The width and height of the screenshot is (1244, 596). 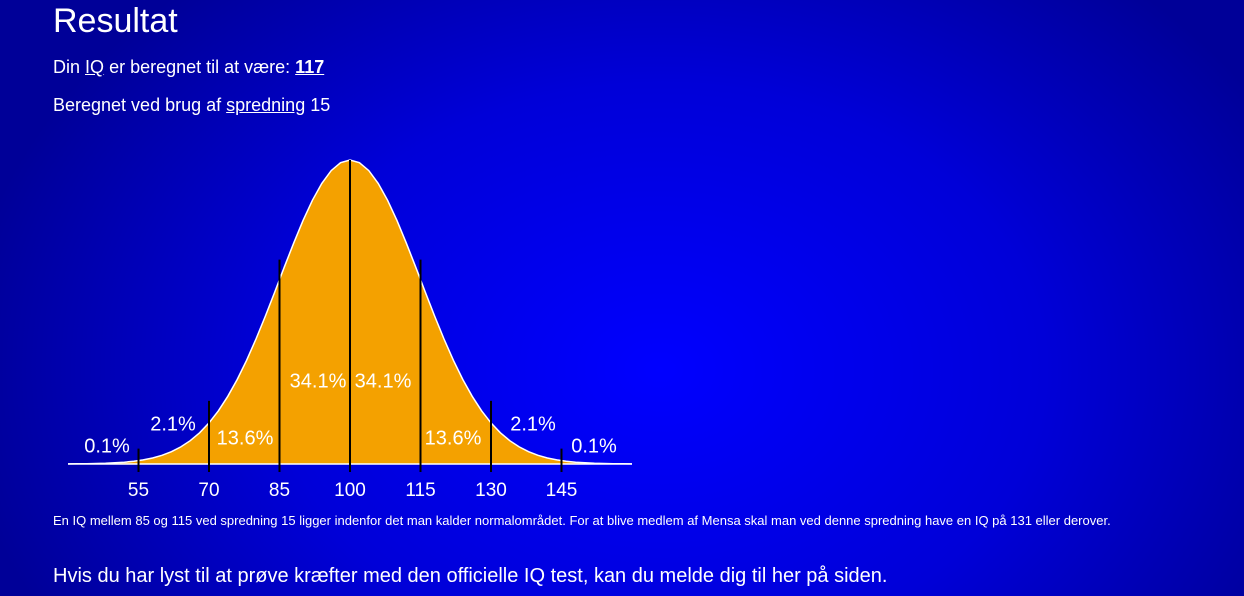 I want to click on x-tick-label: 100, so click(x=350, y=490).